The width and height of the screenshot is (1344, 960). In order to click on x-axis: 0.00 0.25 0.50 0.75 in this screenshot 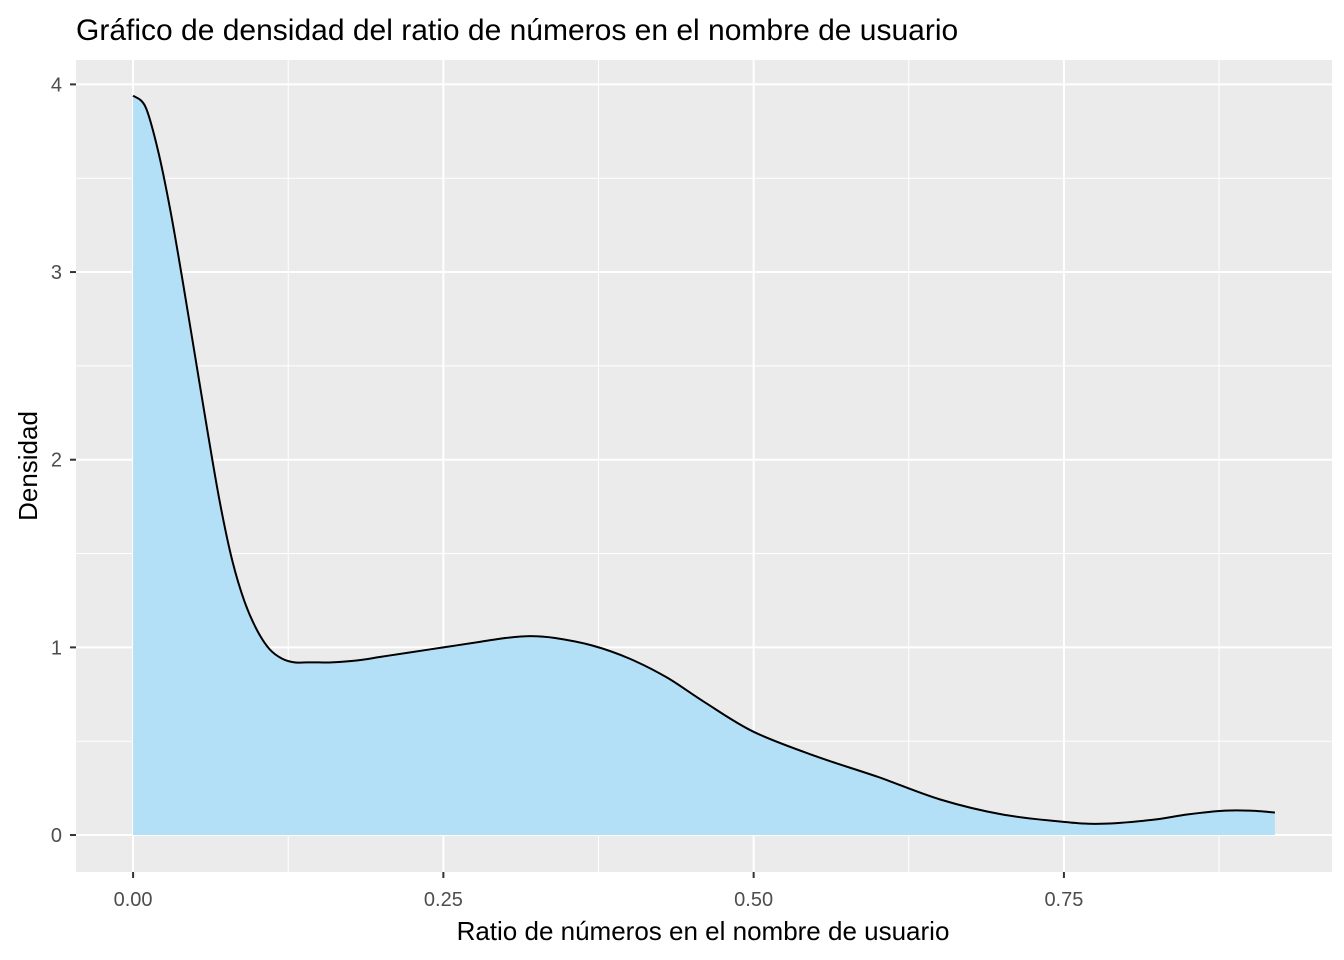, I will do `click(598, 891)`.